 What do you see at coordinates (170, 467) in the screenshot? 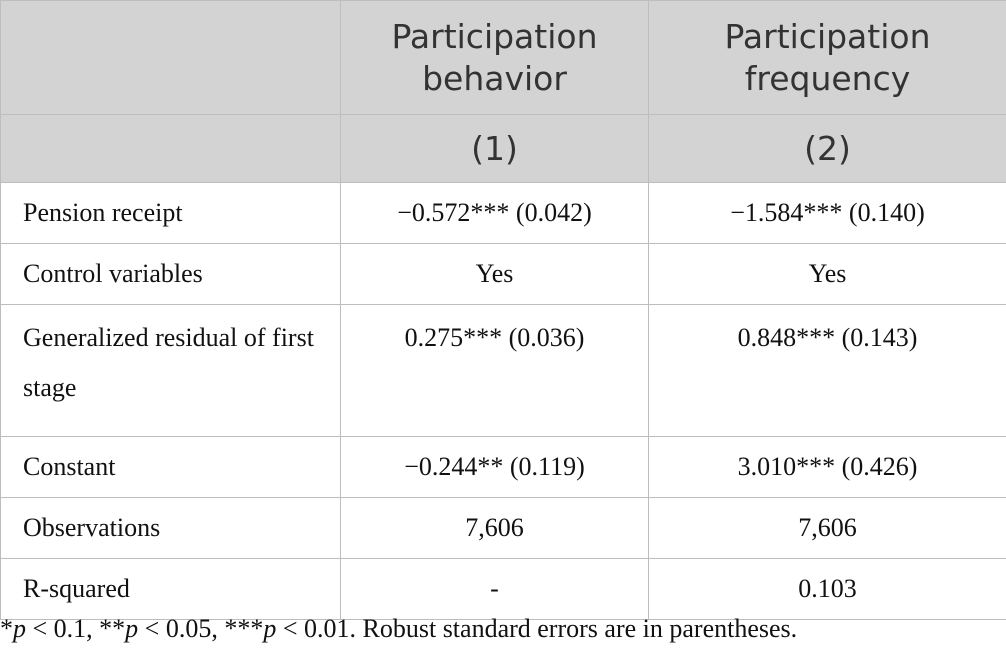
I see `row-label: Constant` at bounding box center [170, 467].